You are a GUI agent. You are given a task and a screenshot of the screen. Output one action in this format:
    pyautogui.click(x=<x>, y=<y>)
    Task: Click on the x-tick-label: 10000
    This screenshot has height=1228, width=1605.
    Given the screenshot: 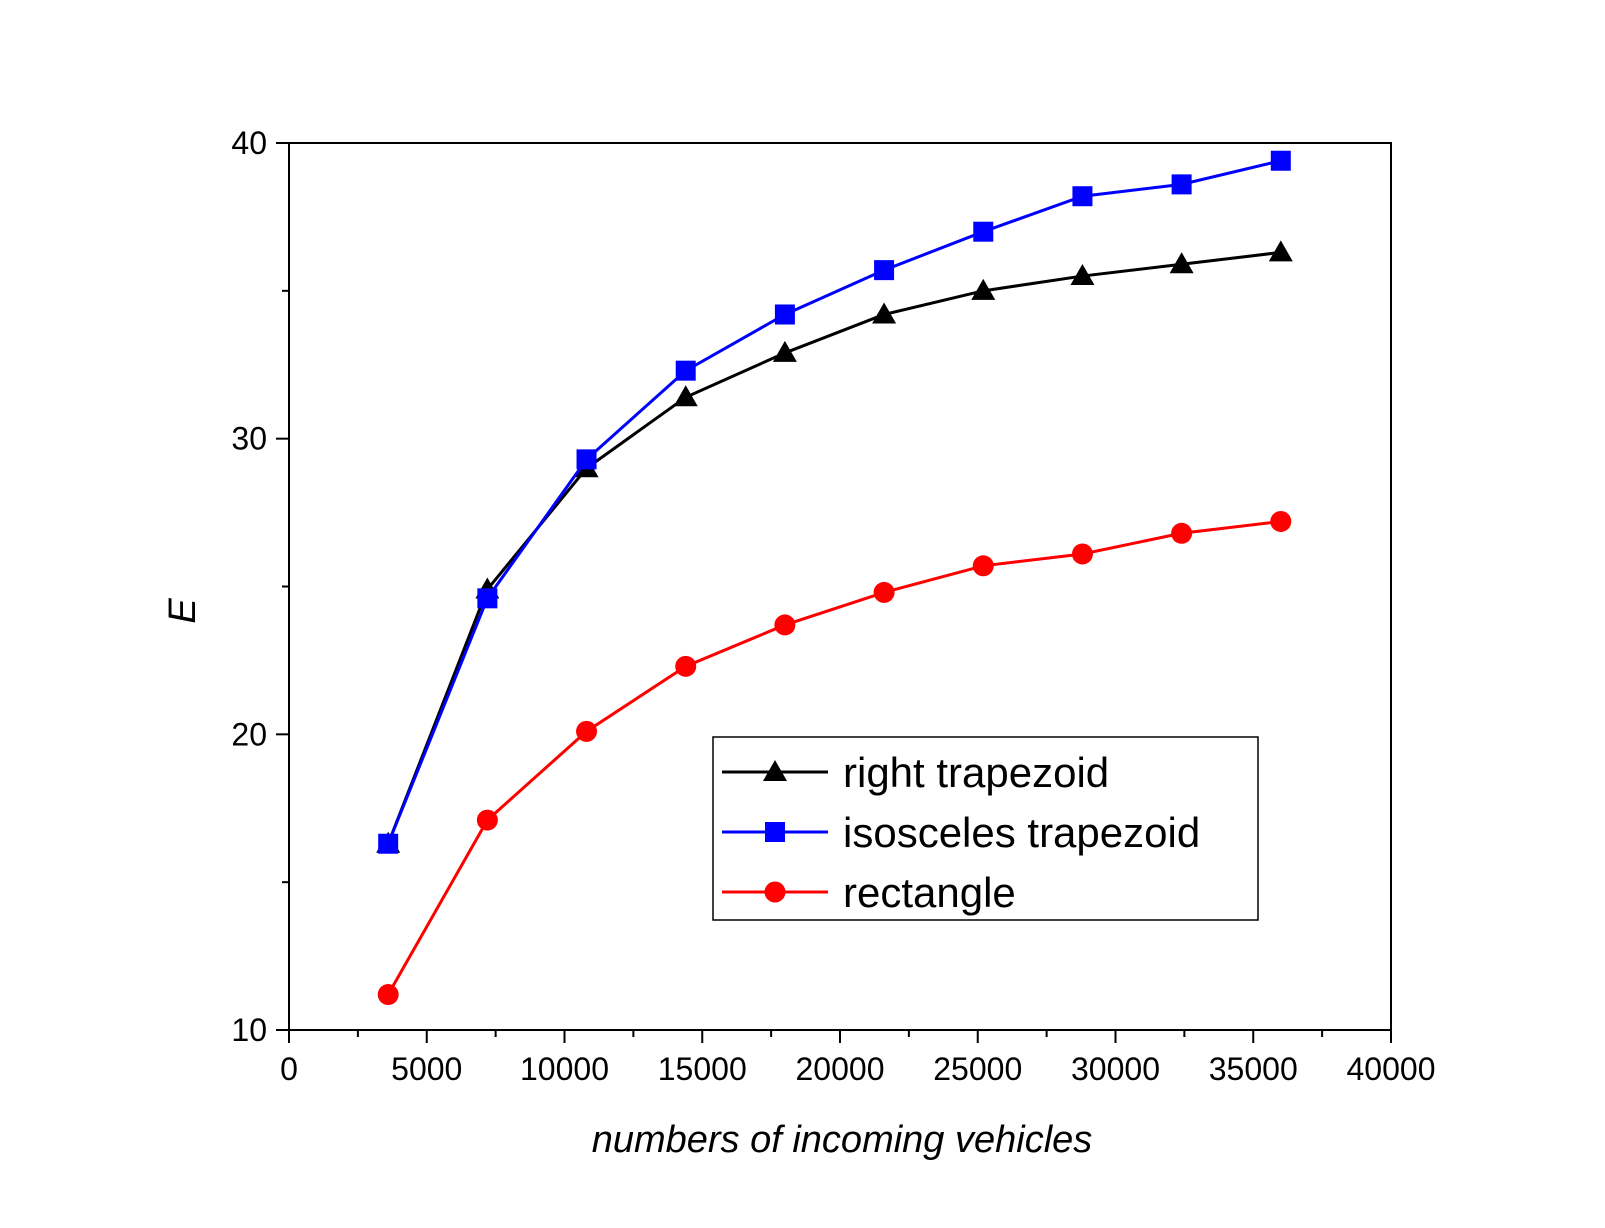 What is the action you would take?
    pyautogui.click(x=564, y=1069)
    